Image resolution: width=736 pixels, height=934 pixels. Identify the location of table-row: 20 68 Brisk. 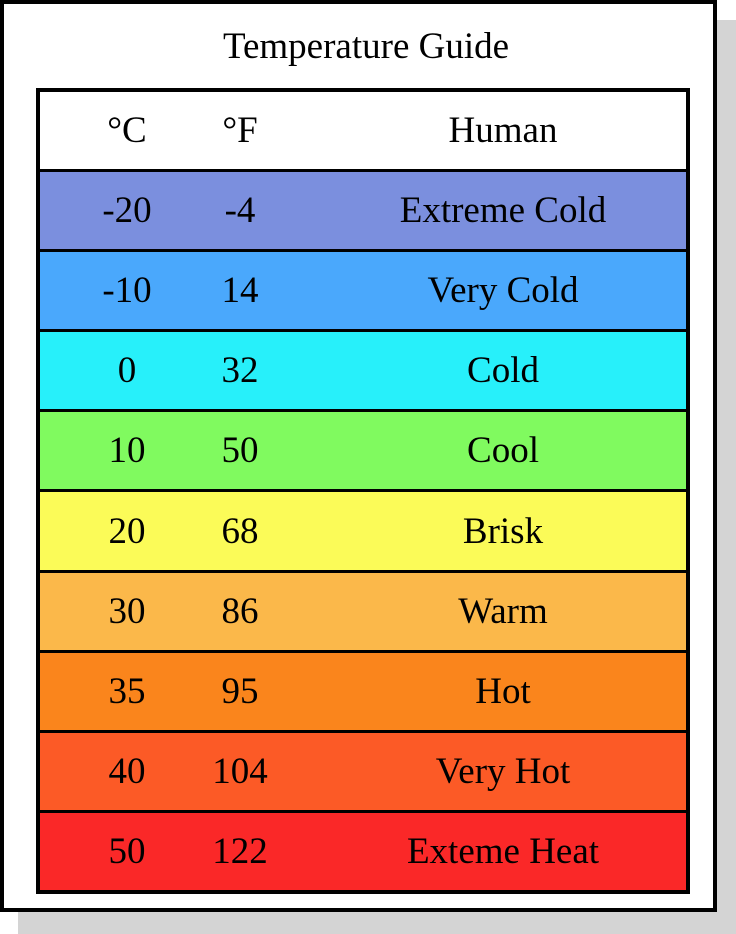
(363, 532).